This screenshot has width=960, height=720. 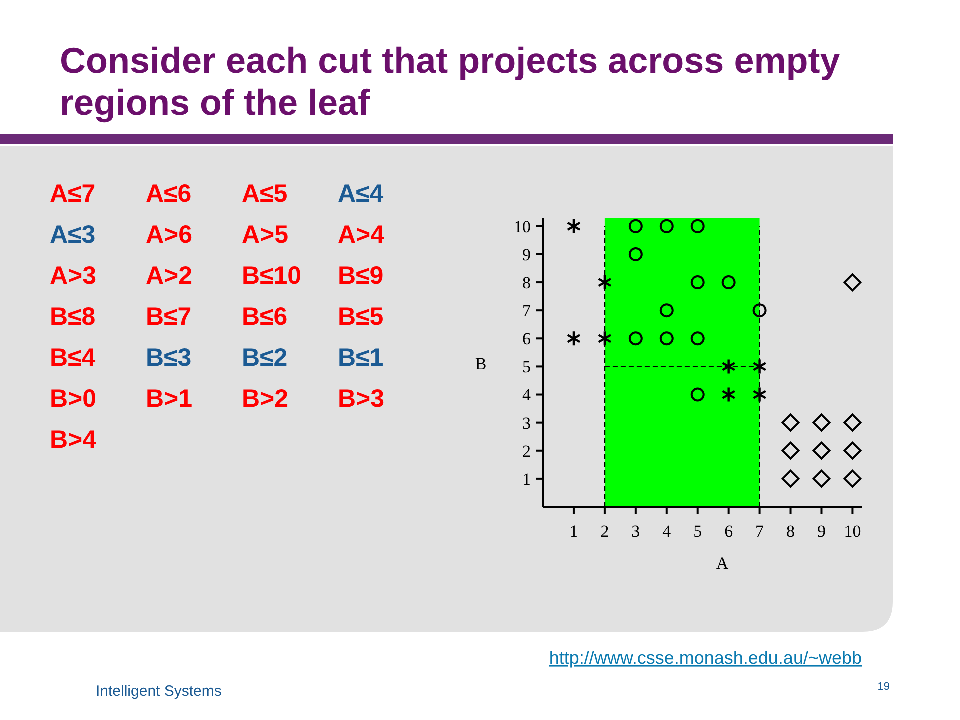 I want to click on text: A>5, so click(x=265, y=235).